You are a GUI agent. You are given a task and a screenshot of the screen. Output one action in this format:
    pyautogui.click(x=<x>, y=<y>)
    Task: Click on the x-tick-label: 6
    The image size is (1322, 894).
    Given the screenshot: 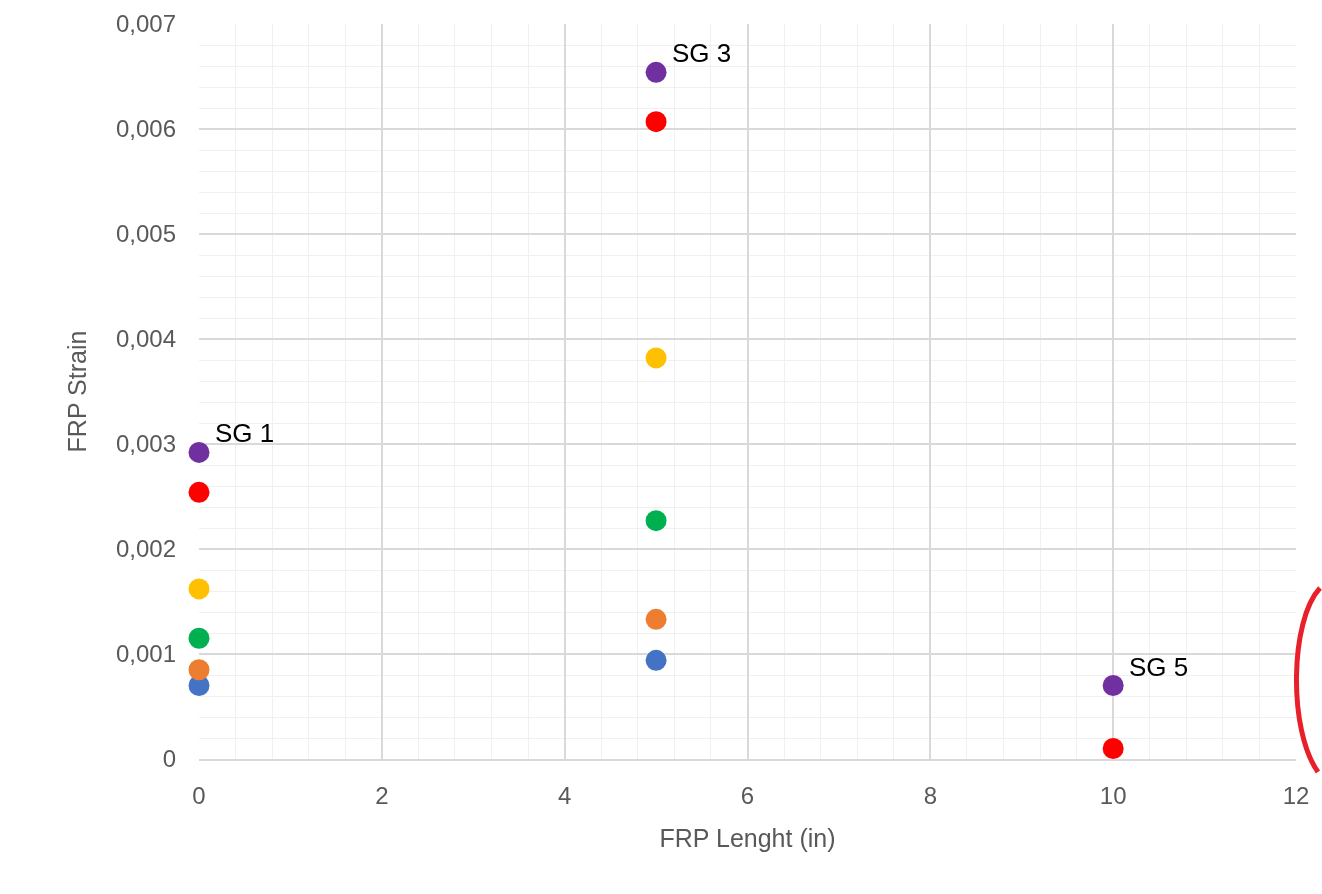 What is the action you would take?
    pyautogui.click(x=747, y=795)
    